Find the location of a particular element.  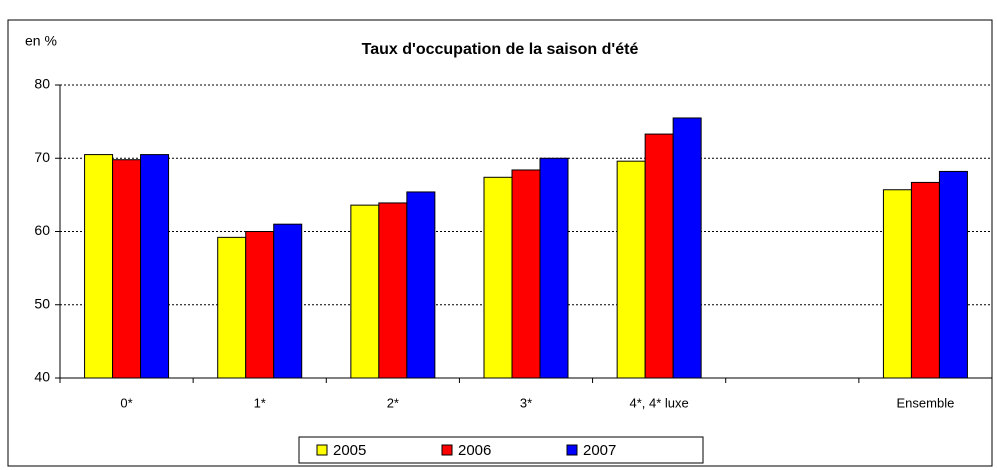

legend-box is located at coordinates (501, 450).